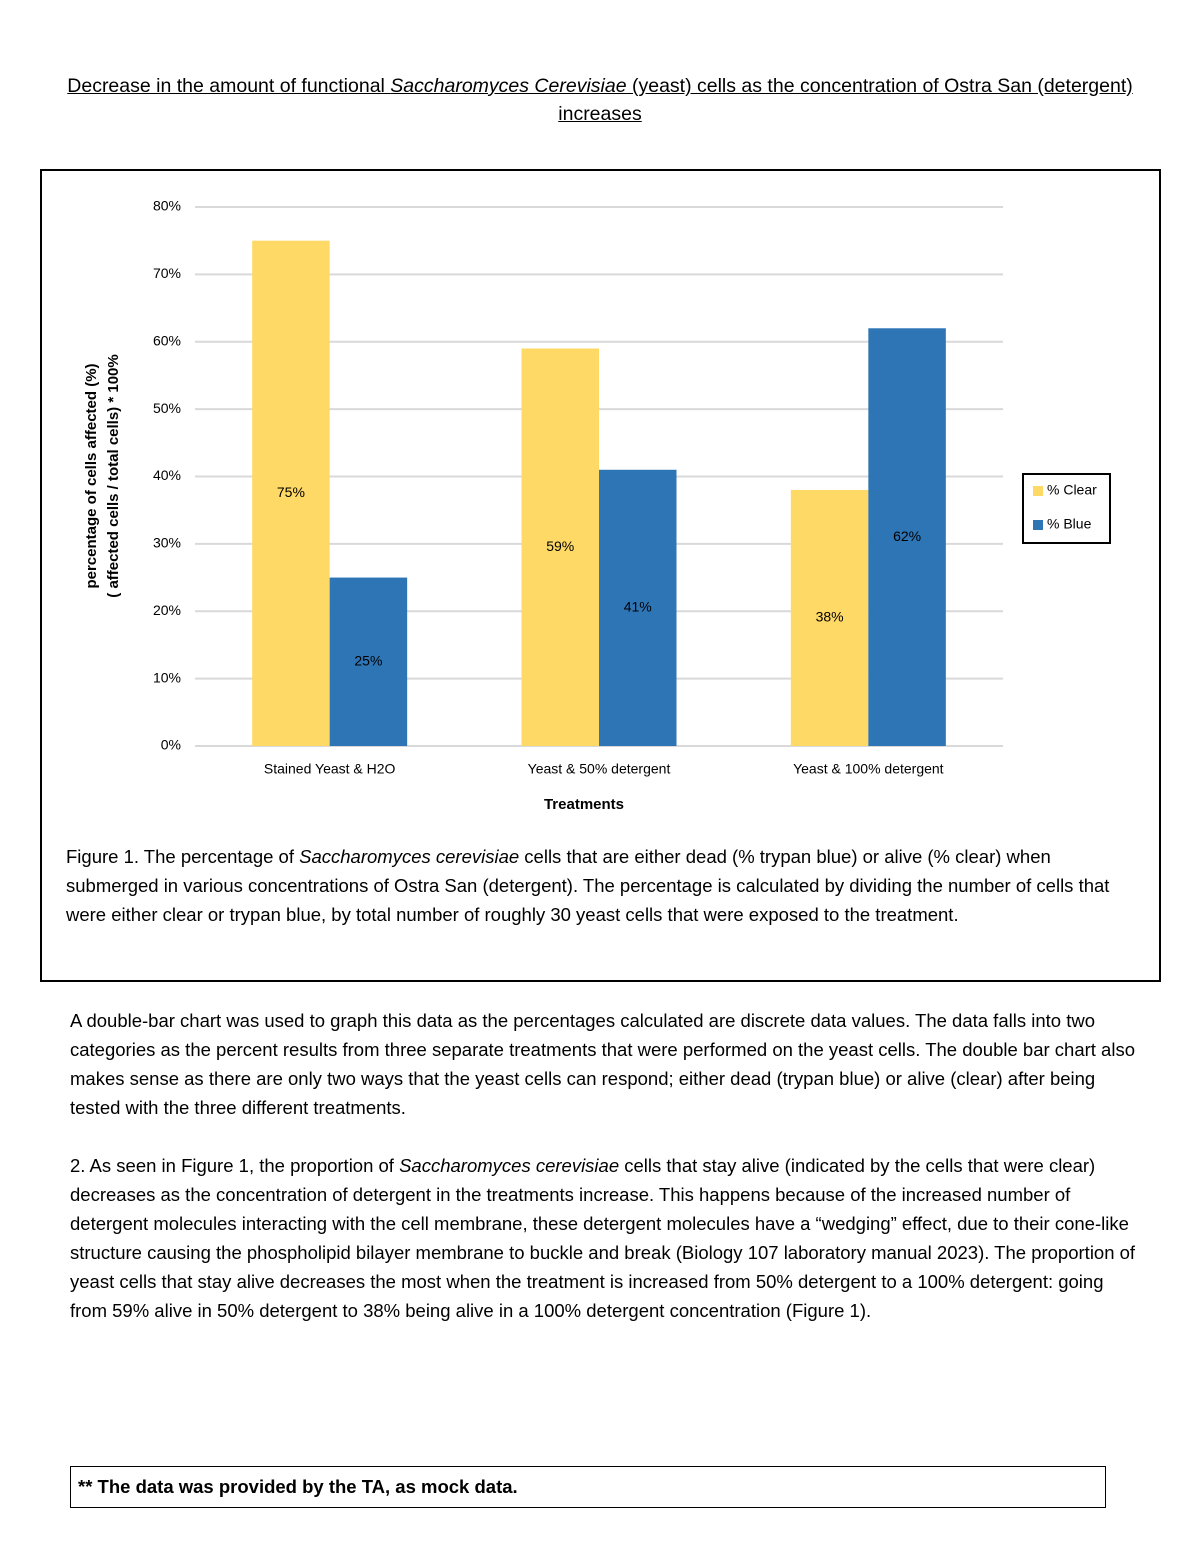 The image size is (1200, 1553). What do you see at coordinates (509, 1165) in the screenshot?
I see `paragraph-species: Saccharomyces cerevisiae` at bounding box center [509, 1165].